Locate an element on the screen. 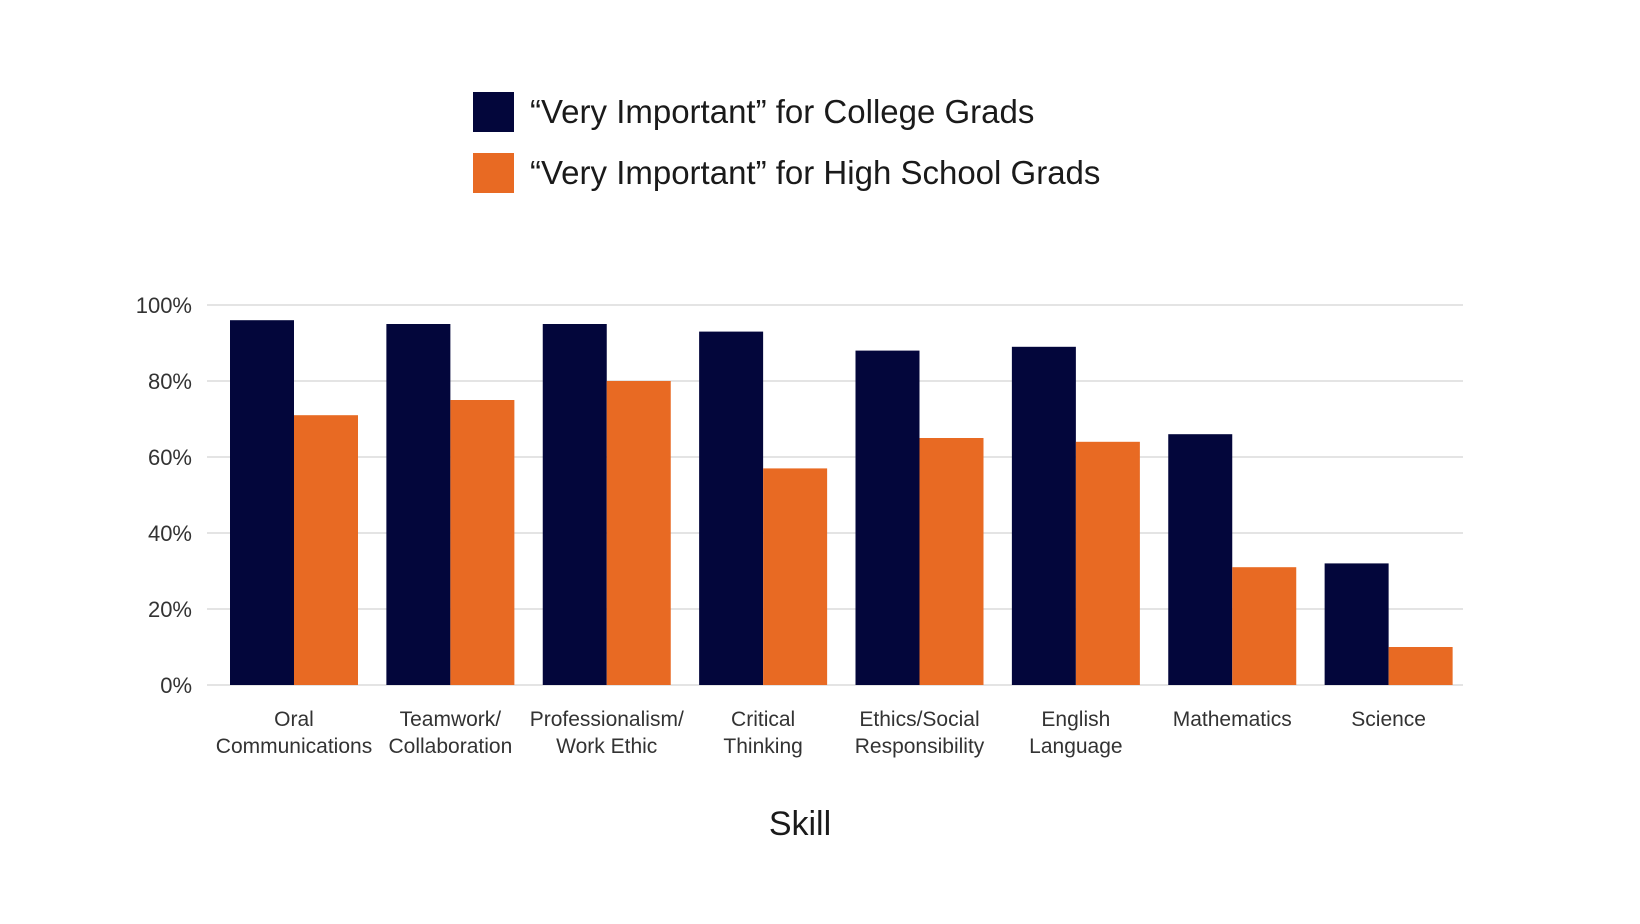  y-tick-label: 20% is located at coordinates (170, 609).